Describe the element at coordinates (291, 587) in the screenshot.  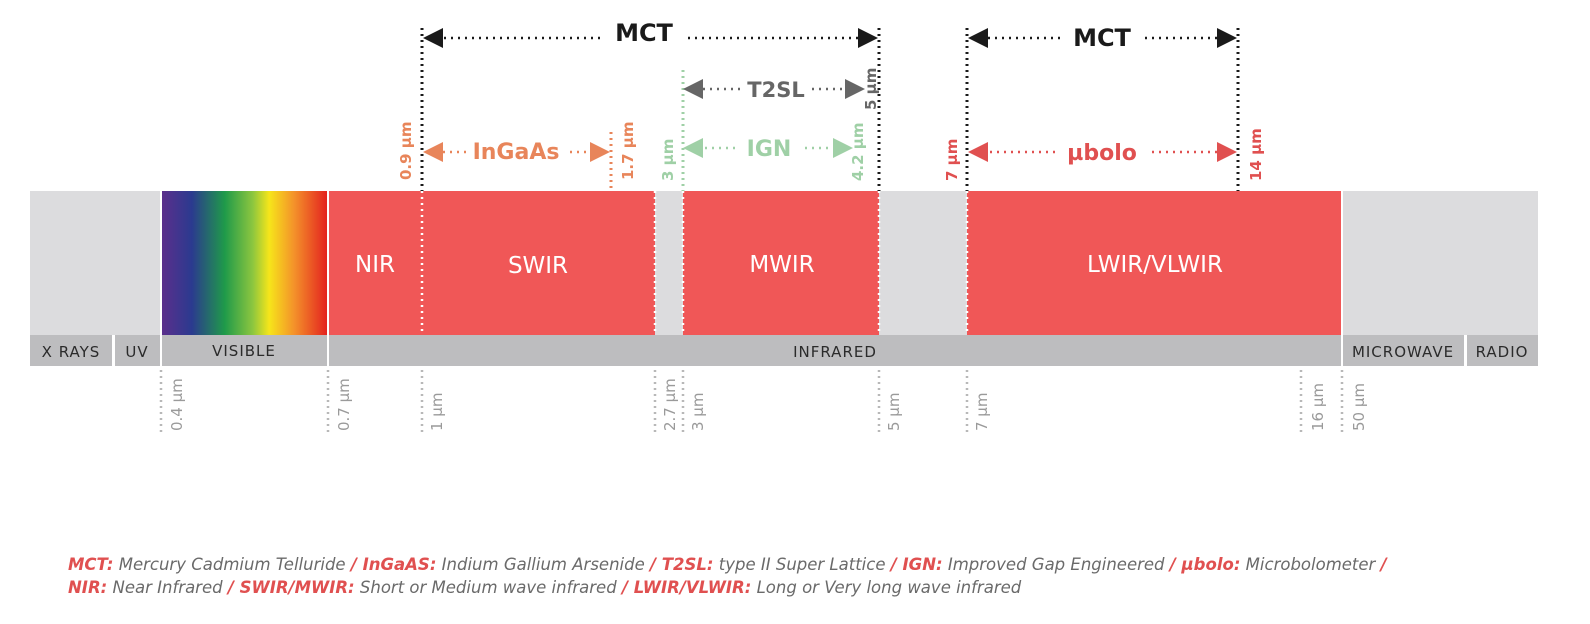
I see `legend-abbr-swir-mwir: / SWIR/MWIR:` at that location.